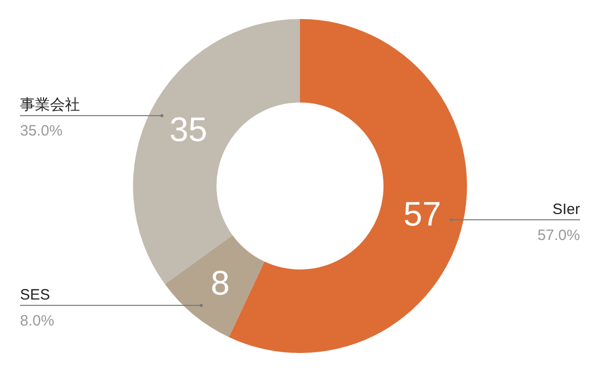 This screenshot has width=600, height=371. I want to click on slice-label: 事業会社, so click(50, 105).